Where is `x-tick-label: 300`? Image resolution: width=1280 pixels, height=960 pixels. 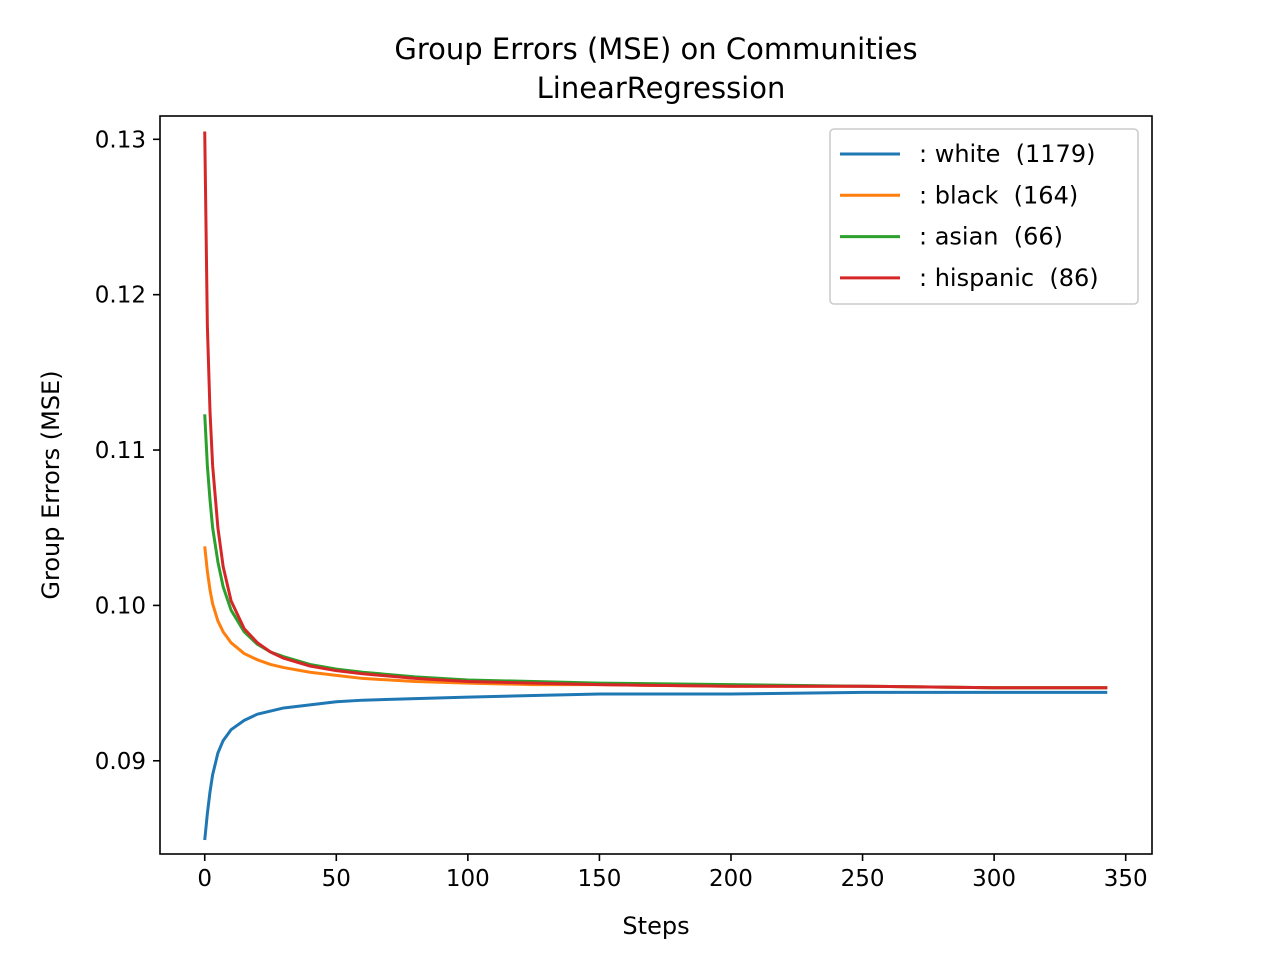
x-tick-label: 300 is located at coordinates (994, 879).